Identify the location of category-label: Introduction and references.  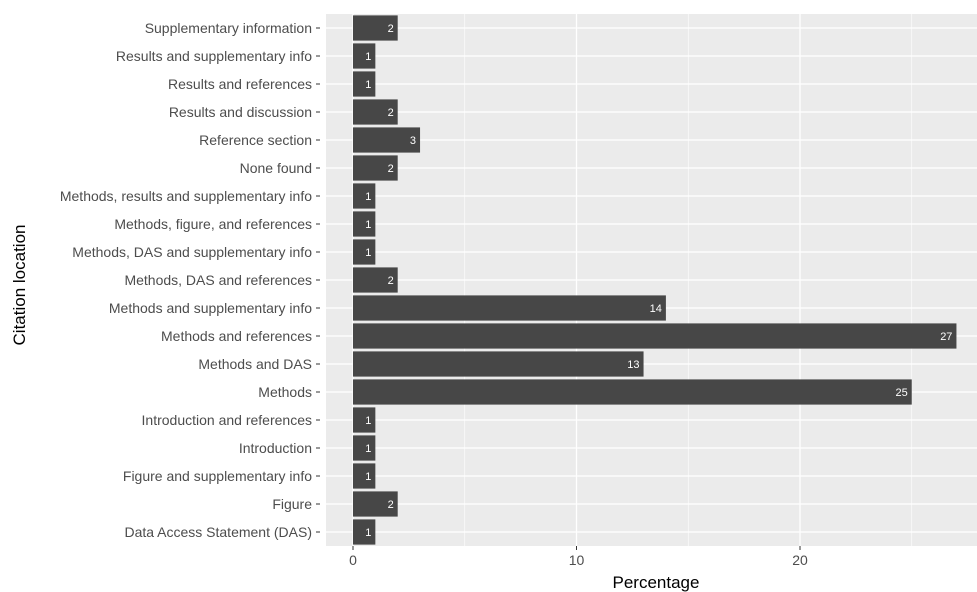
(227, 420).